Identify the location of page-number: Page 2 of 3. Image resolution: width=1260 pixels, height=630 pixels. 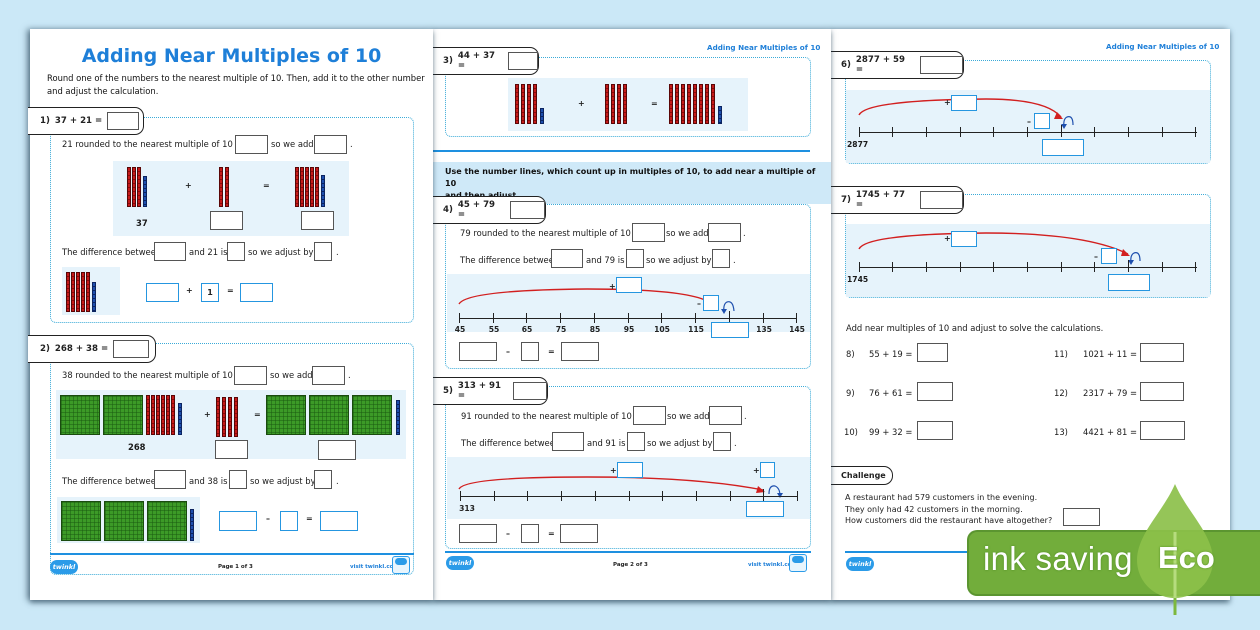
(630, 565).